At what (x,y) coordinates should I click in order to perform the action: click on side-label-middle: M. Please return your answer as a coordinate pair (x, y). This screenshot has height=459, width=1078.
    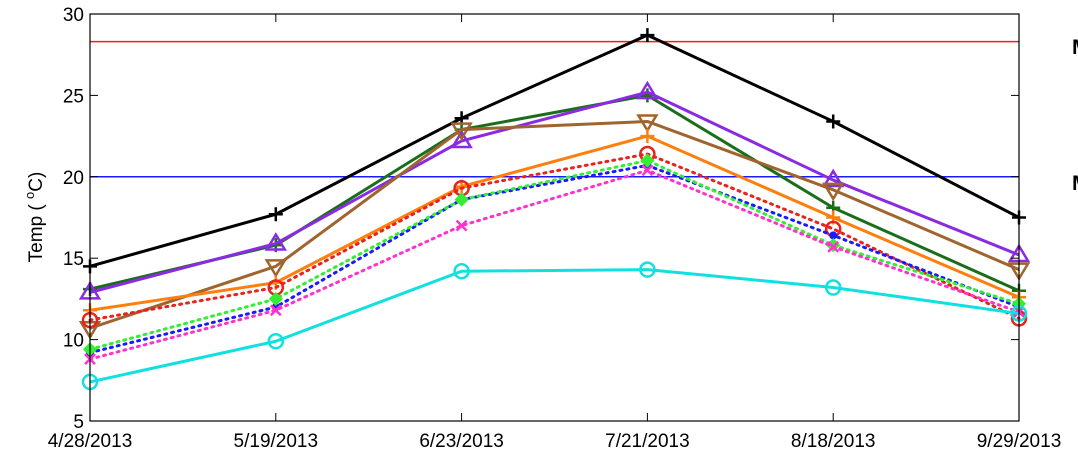
    Looking at the image, I should click on (1075, 183).